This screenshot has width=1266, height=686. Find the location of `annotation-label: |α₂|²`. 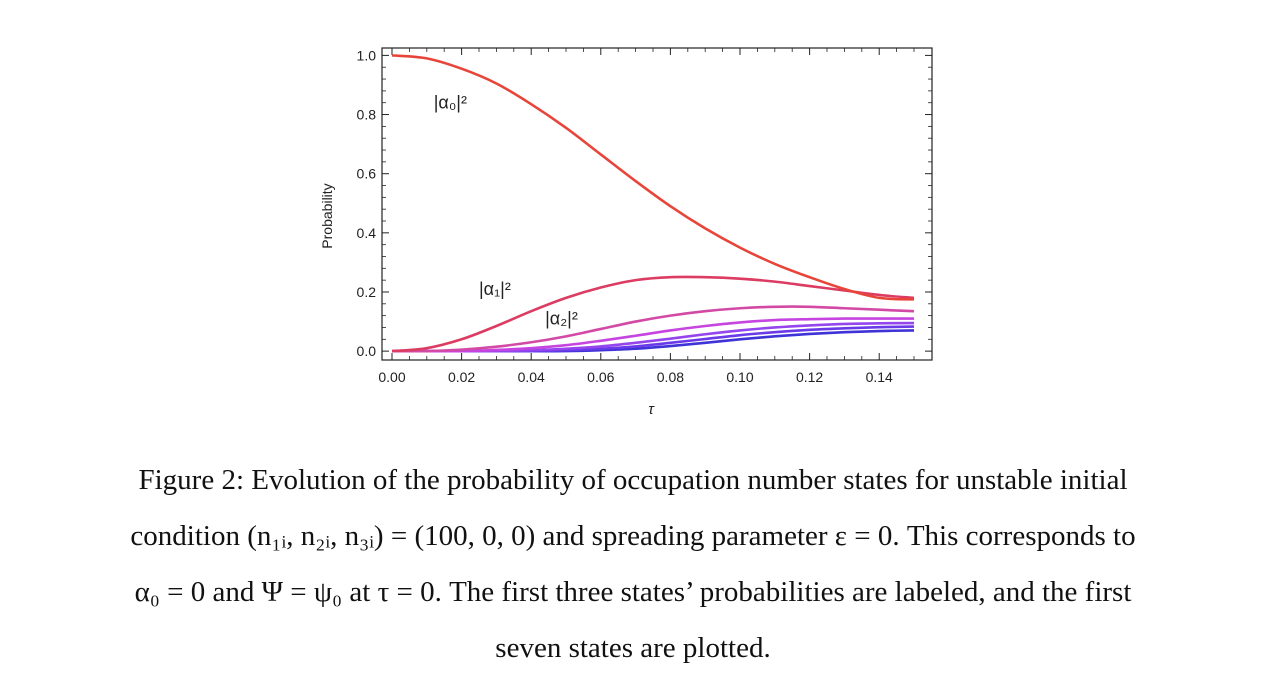

annotation-label: |α₂|² is located at coordinates (561, 319).